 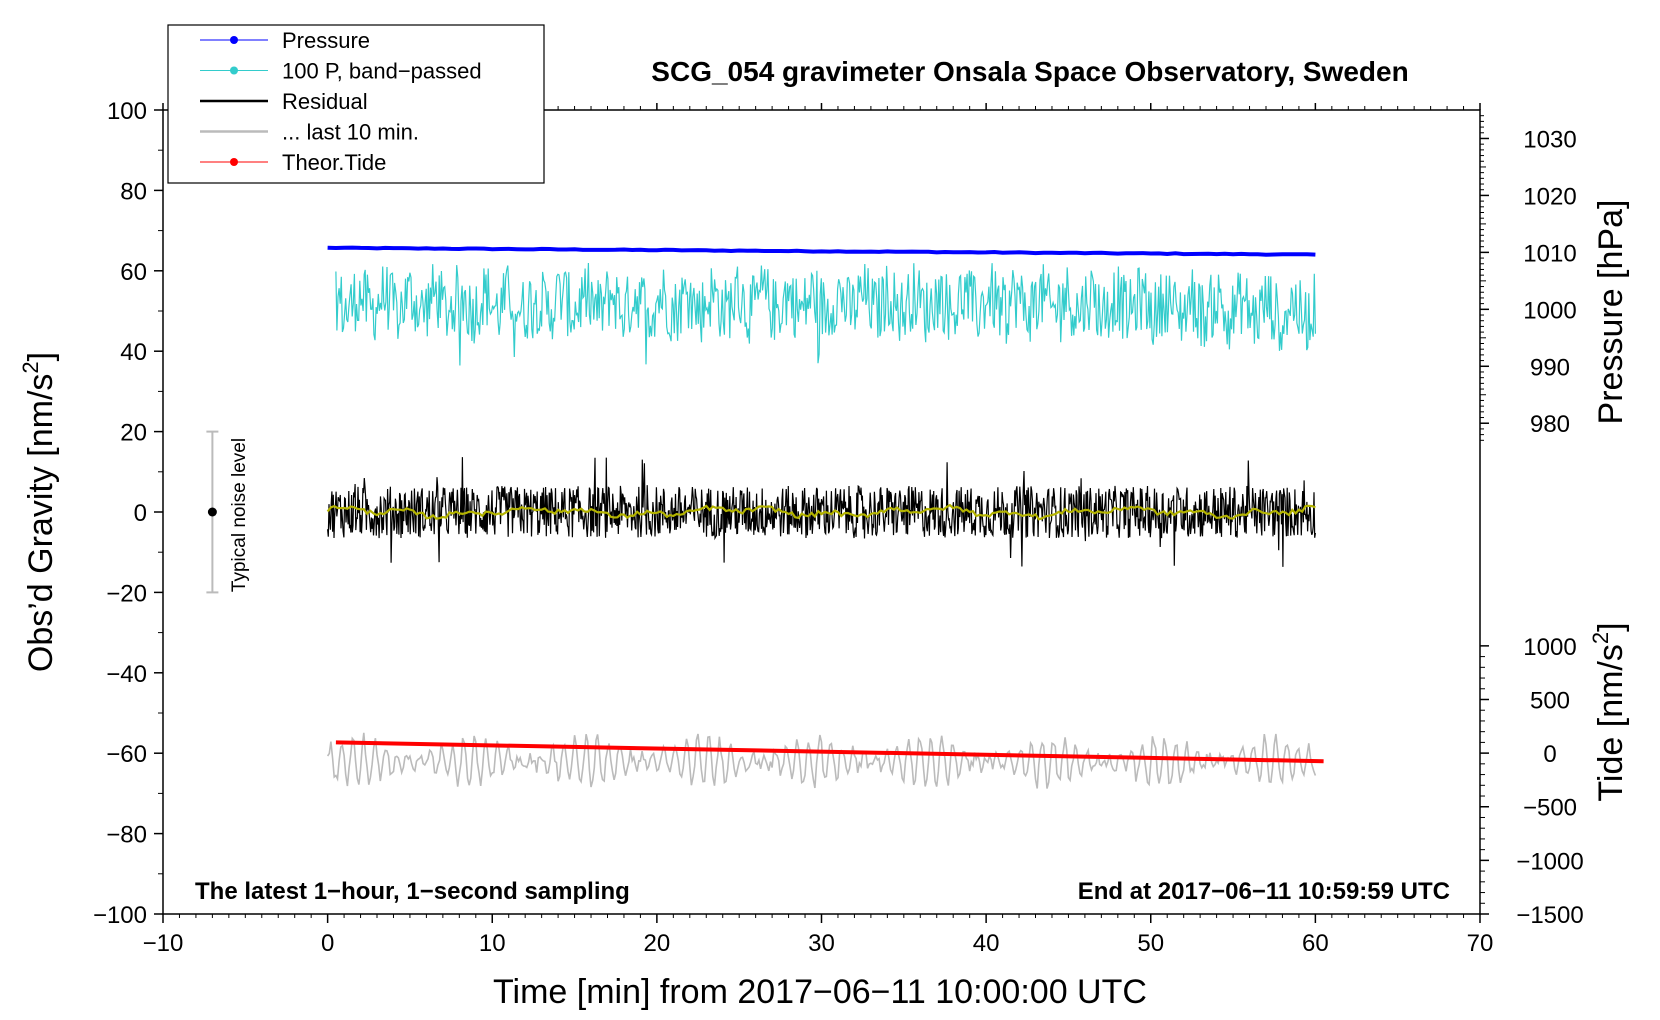 I want to click on pressure-tick-label: 980, so click(x=1550, y=424).